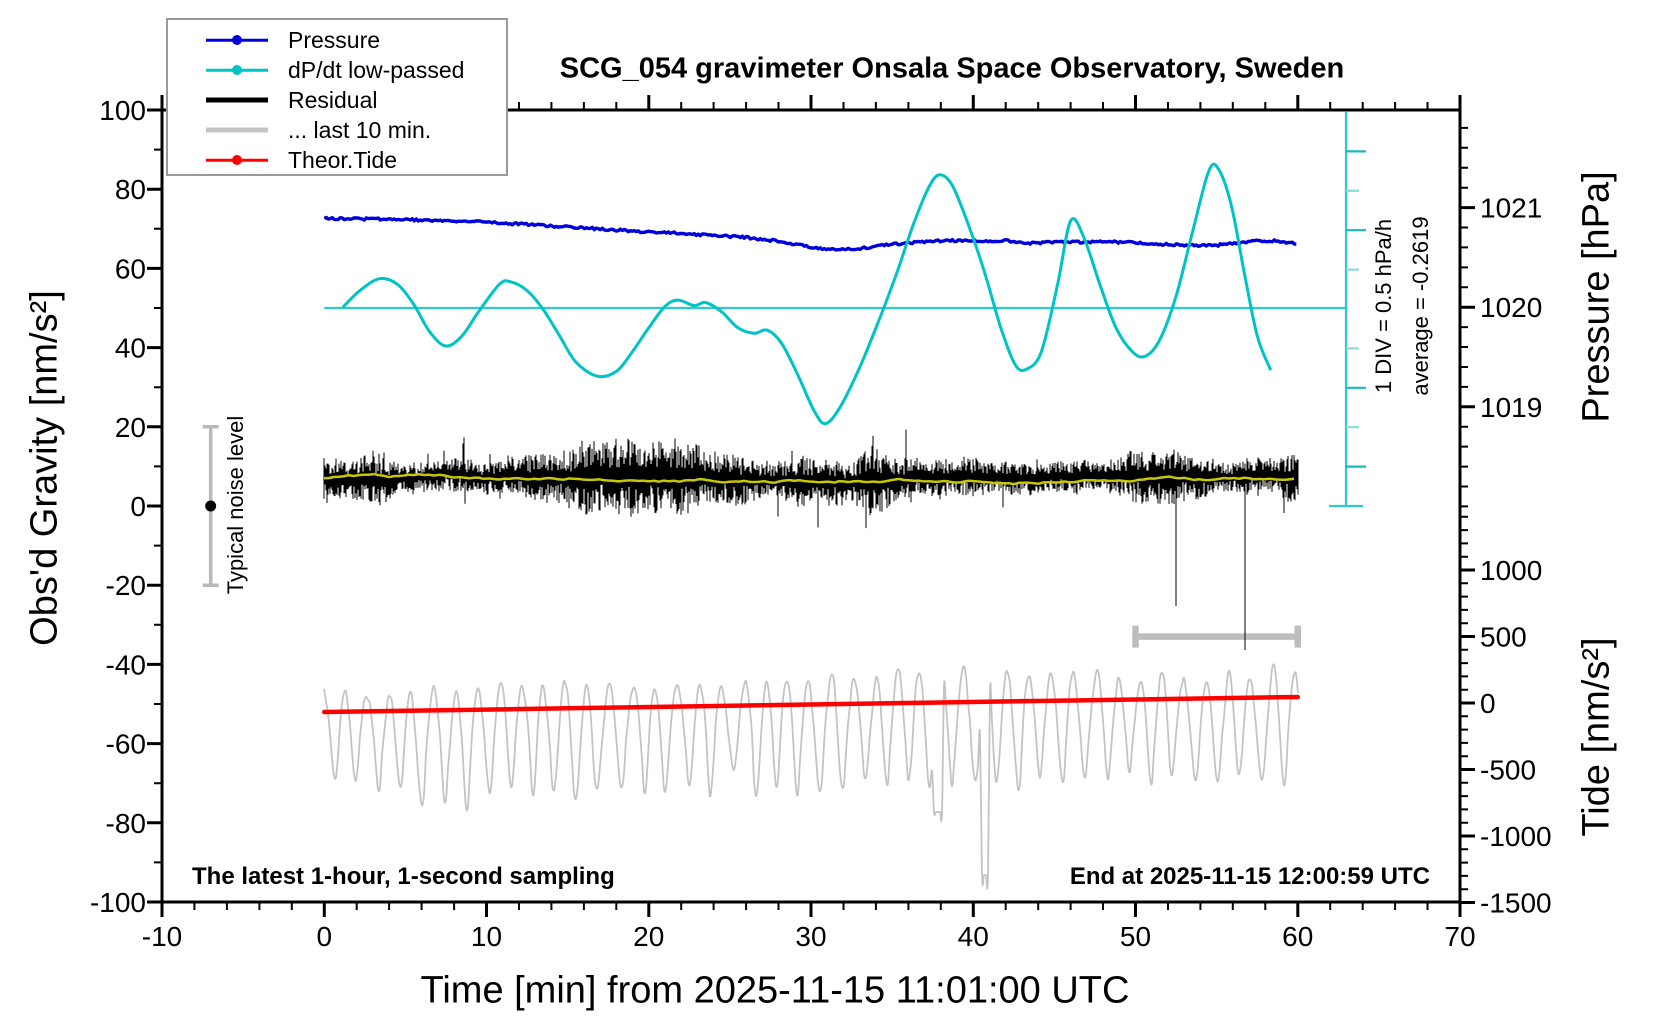 This screenshot has height=1020, width=1660. Describe the element at coordinates (1511, 208) in the screenshot. I see `svg-text: 1021` at that location.